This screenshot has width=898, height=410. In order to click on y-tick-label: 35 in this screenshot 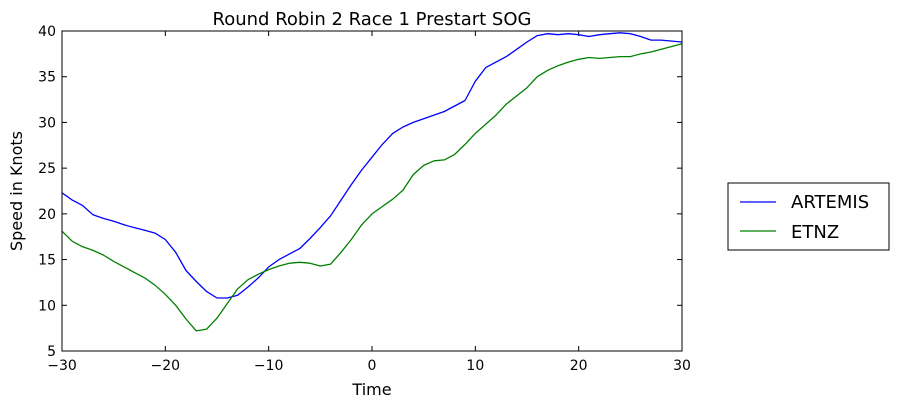, I will do `click(47, 78)`.